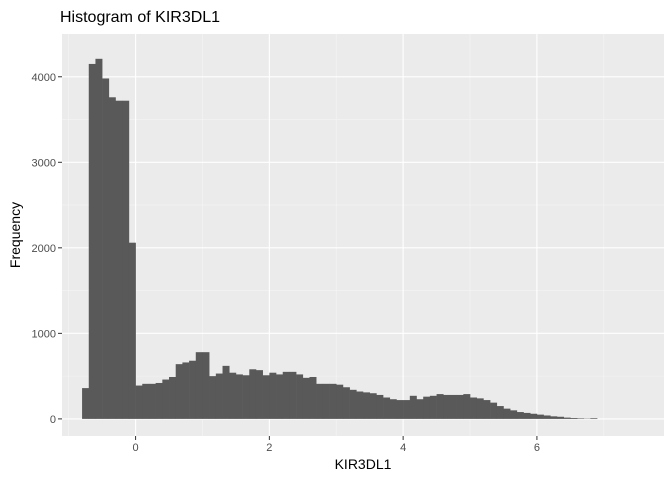 This screenshot has height=480, width=672. Describe the element at coordinates (44, 78) in the screenshot. I see `y-tick-label: 4000` at that location.